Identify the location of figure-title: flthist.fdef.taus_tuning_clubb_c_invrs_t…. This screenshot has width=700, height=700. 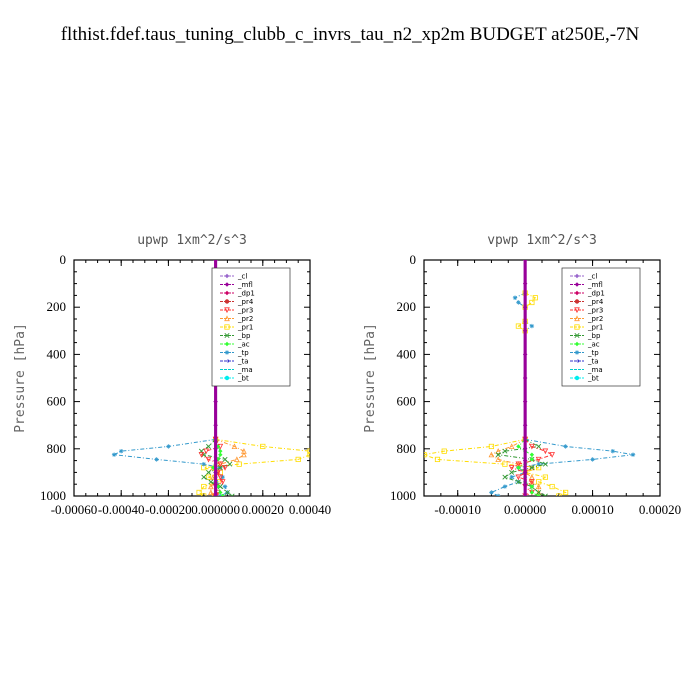
(350, 34).